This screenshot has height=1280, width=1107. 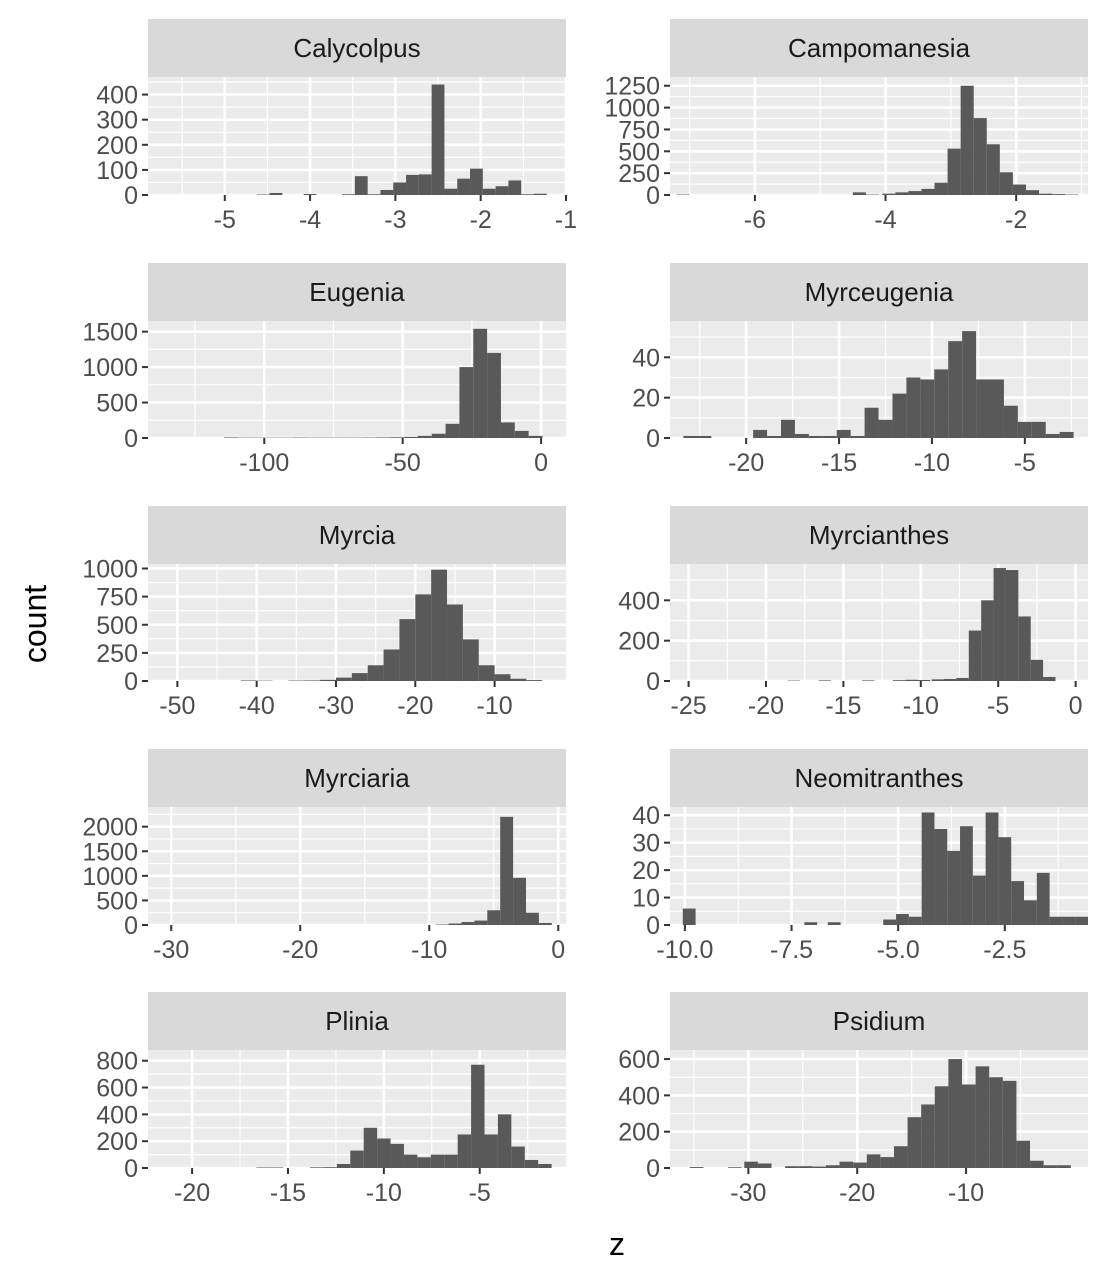 What do you see at coordinates (356, 48) in the screenshot?
I see `facet-strip-label: Calycolpus` at bounding box center [356, 48].